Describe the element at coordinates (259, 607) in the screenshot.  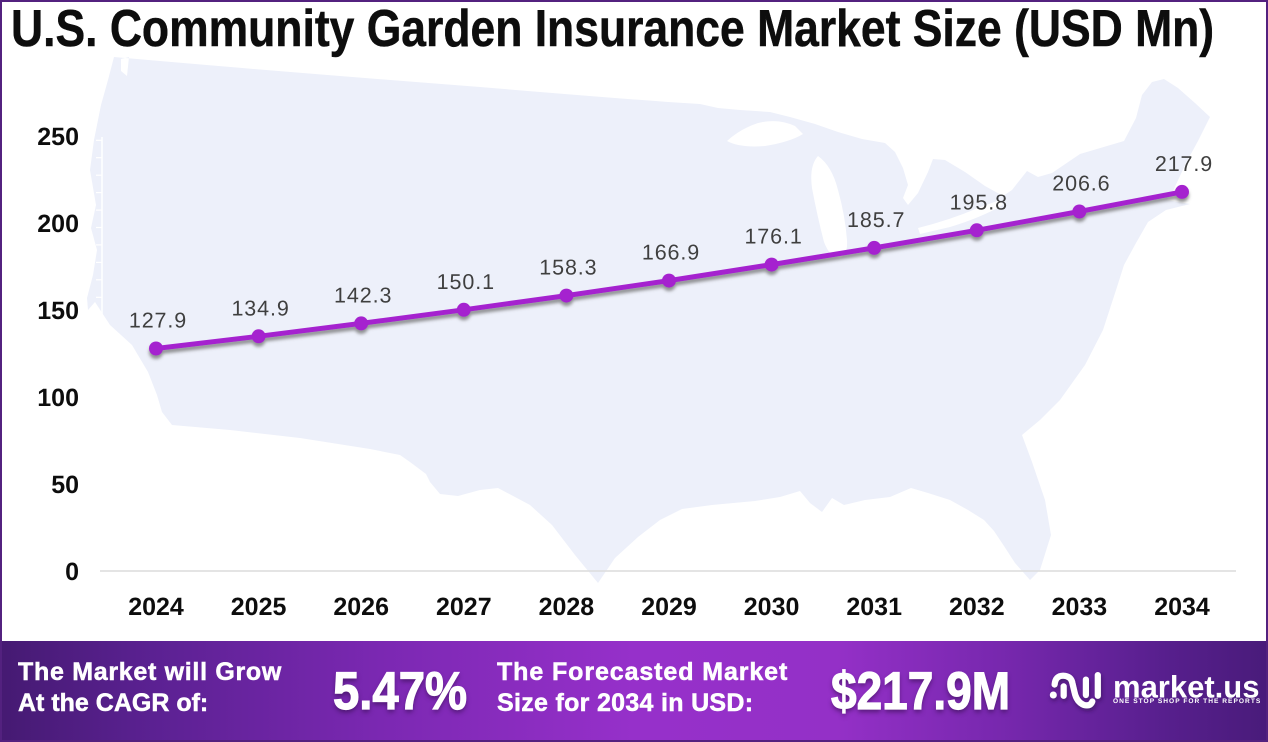
I see `svg-text: 2025` at that location.